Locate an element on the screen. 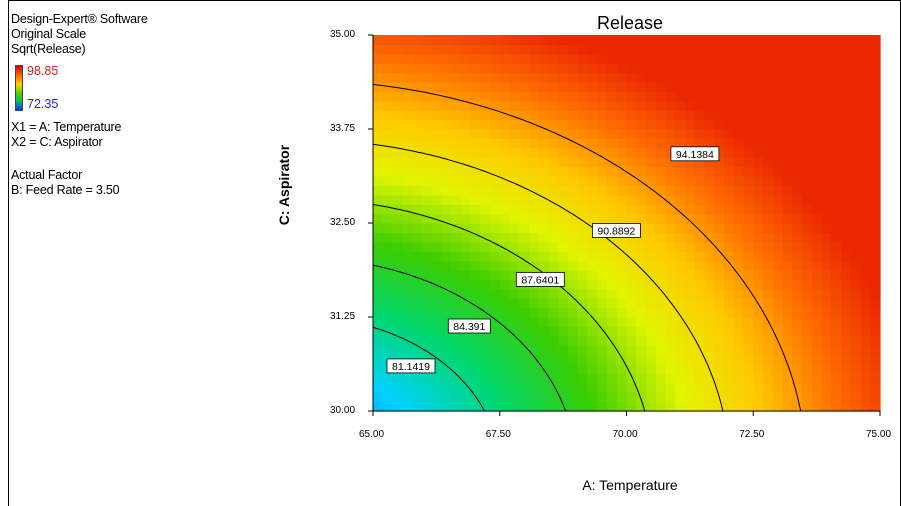  contour-label: 90.8892 is located at coordinates (616, 230).